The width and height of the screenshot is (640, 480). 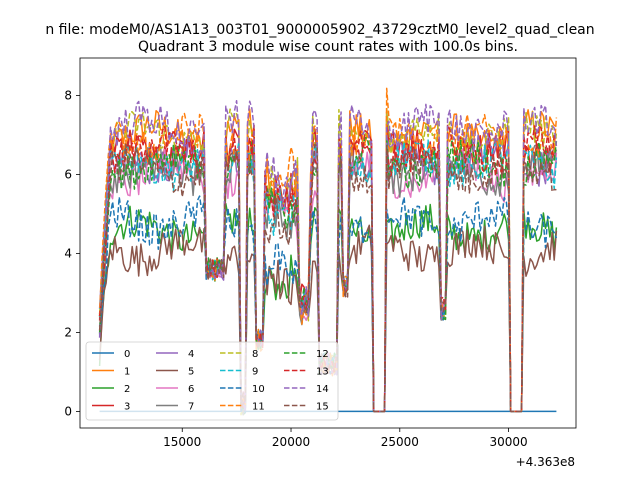 What do you see at coordinates (400, 442) in the screenshot?
I see `x-tick-label: 25000` at bounding box center [400, 442].